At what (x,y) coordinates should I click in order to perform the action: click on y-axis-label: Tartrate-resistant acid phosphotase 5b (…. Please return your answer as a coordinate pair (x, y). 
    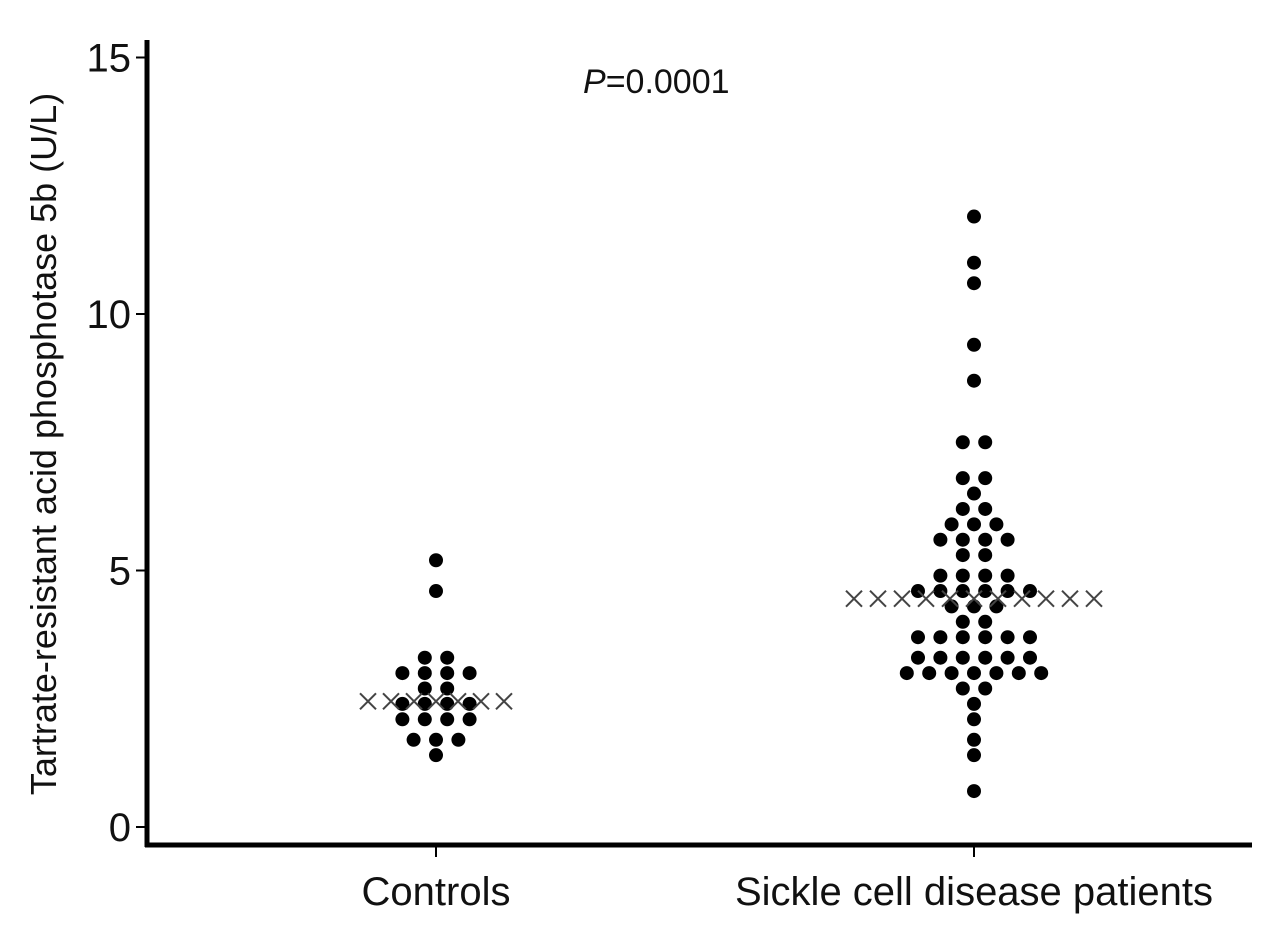
    Looking at the image, I should click on (43, 444).